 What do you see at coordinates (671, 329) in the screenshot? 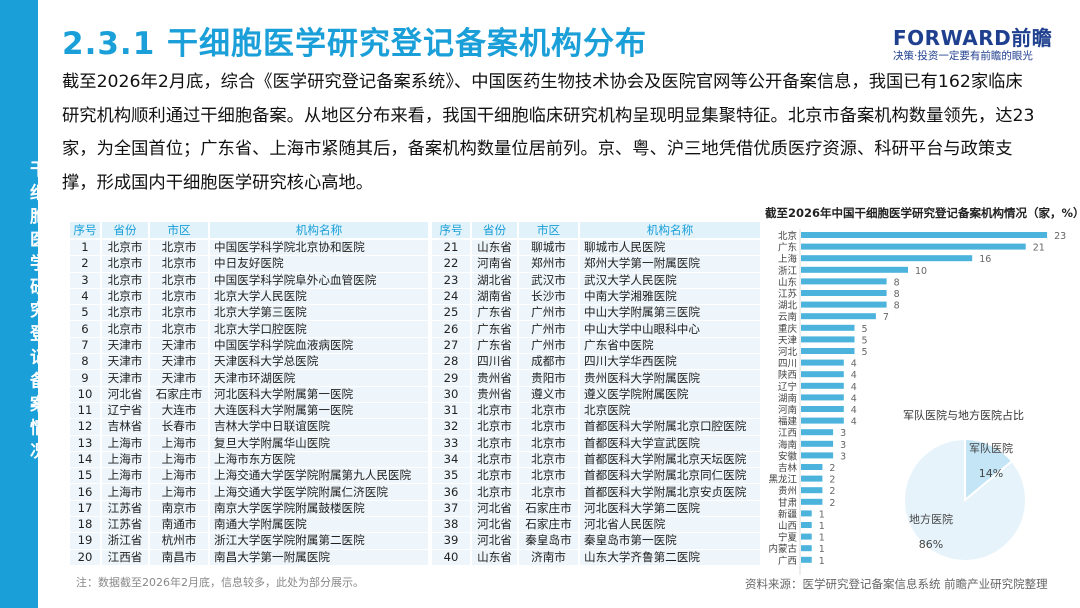
I see `institution-name: 中山大学中山眼科中心` at bounding box center [671, 329].